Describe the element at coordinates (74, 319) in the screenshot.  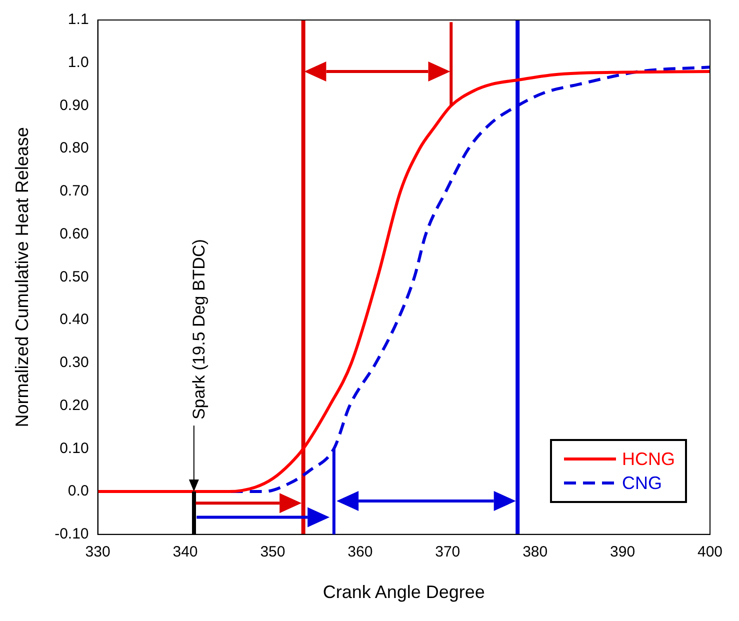
I see `y-tick-label: 0.40` at that location.